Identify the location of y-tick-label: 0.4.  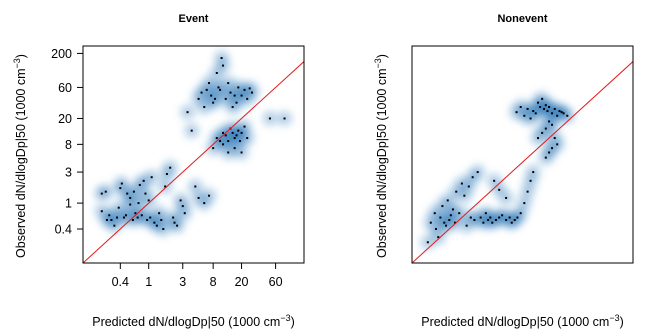
(63, 229).